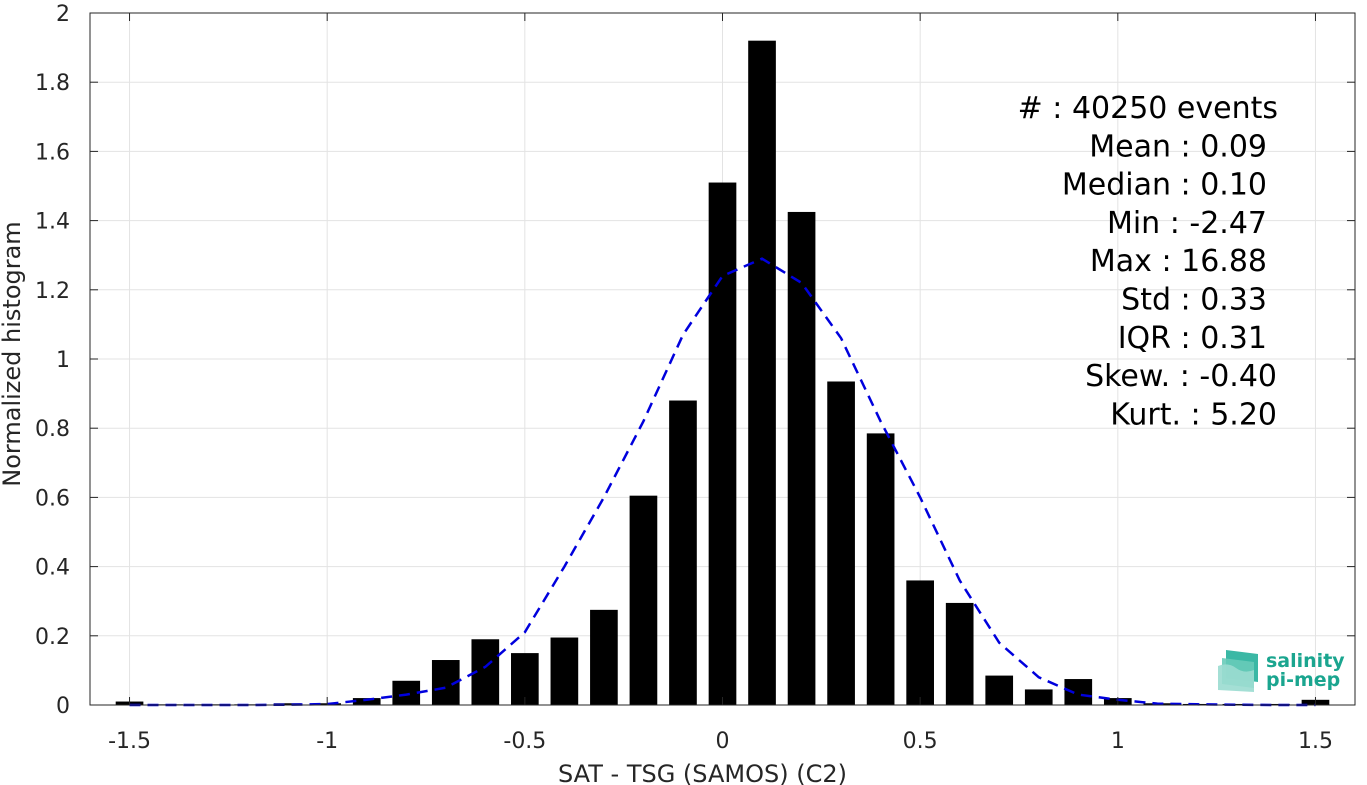 The height and width of the screenshot is (785, 1367). What do you see at coordinates (63, 14) in the screenshot?
I see `y-tick-label-10: 2` at bounding box center [63, 14].